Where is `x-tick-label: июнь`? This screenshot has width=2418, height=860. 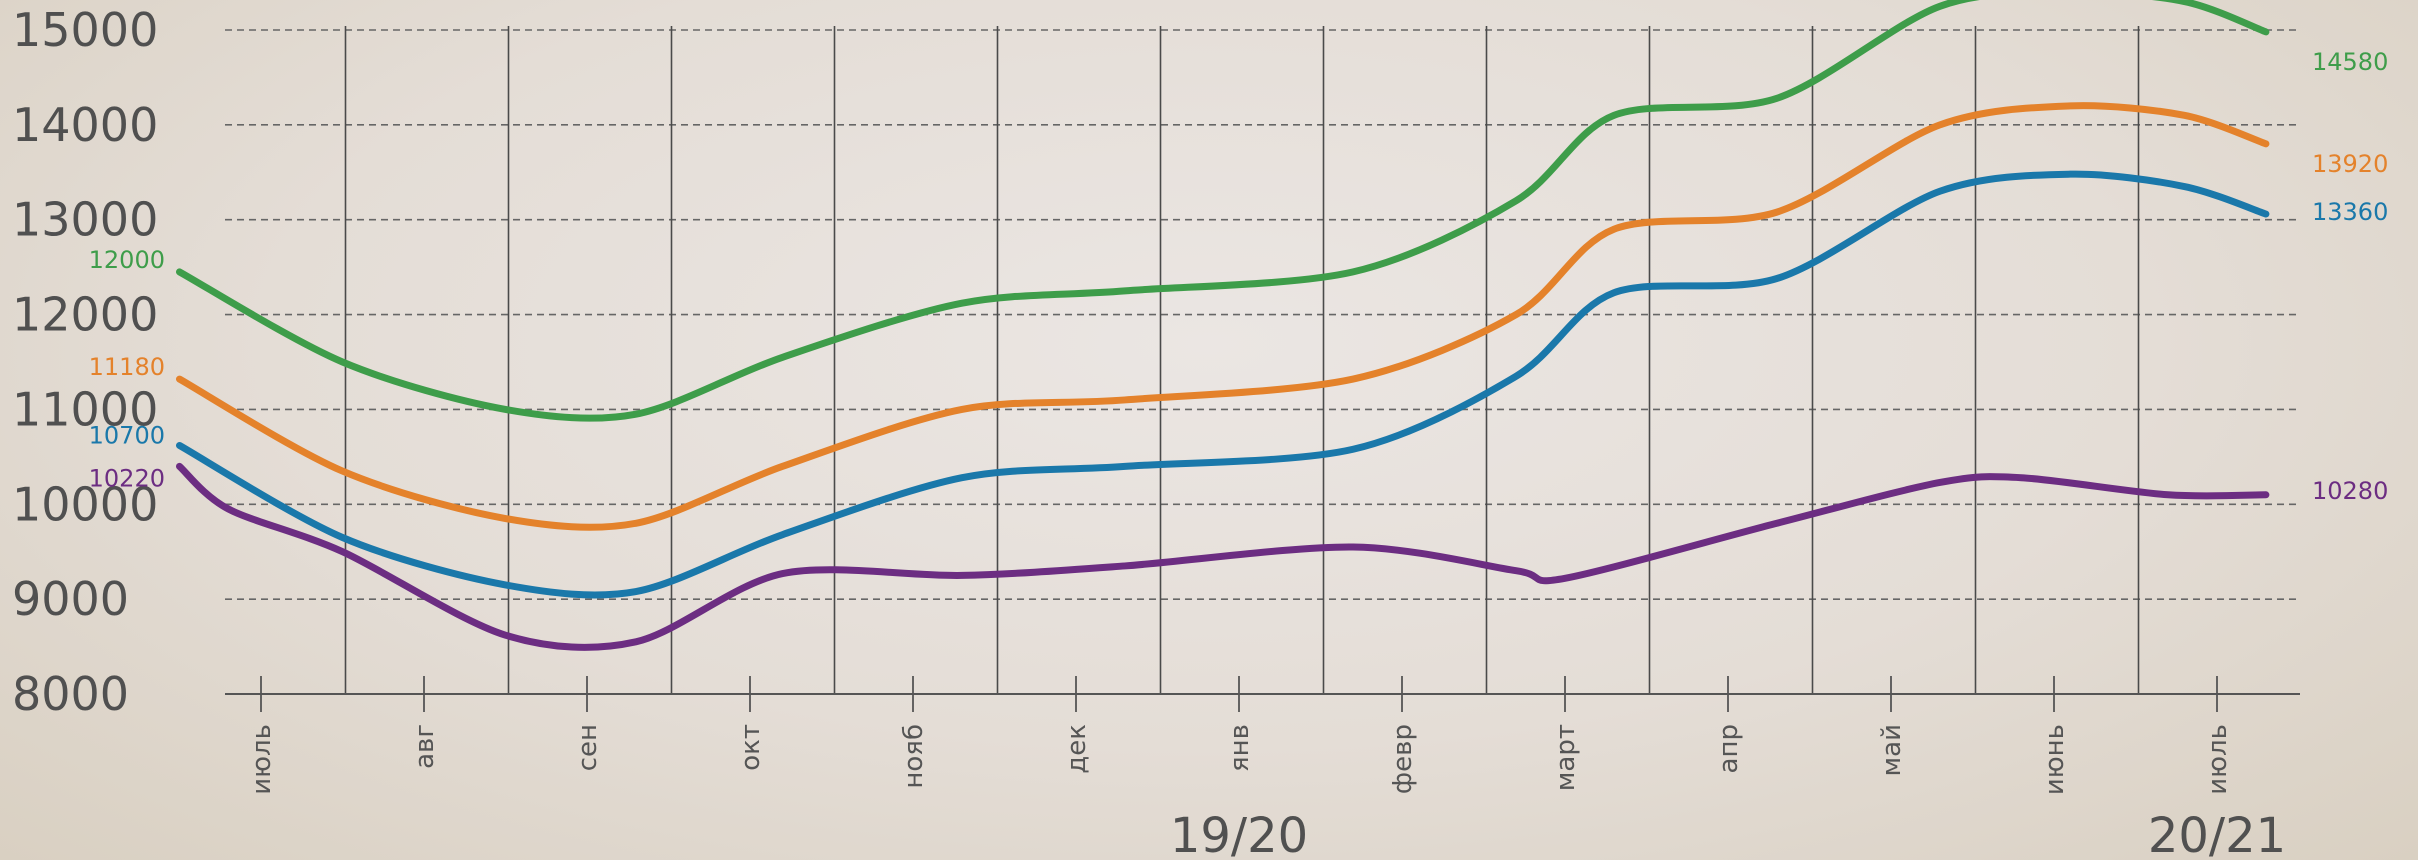 x-tick-label: июнь is located at coordinates (2055, 759).